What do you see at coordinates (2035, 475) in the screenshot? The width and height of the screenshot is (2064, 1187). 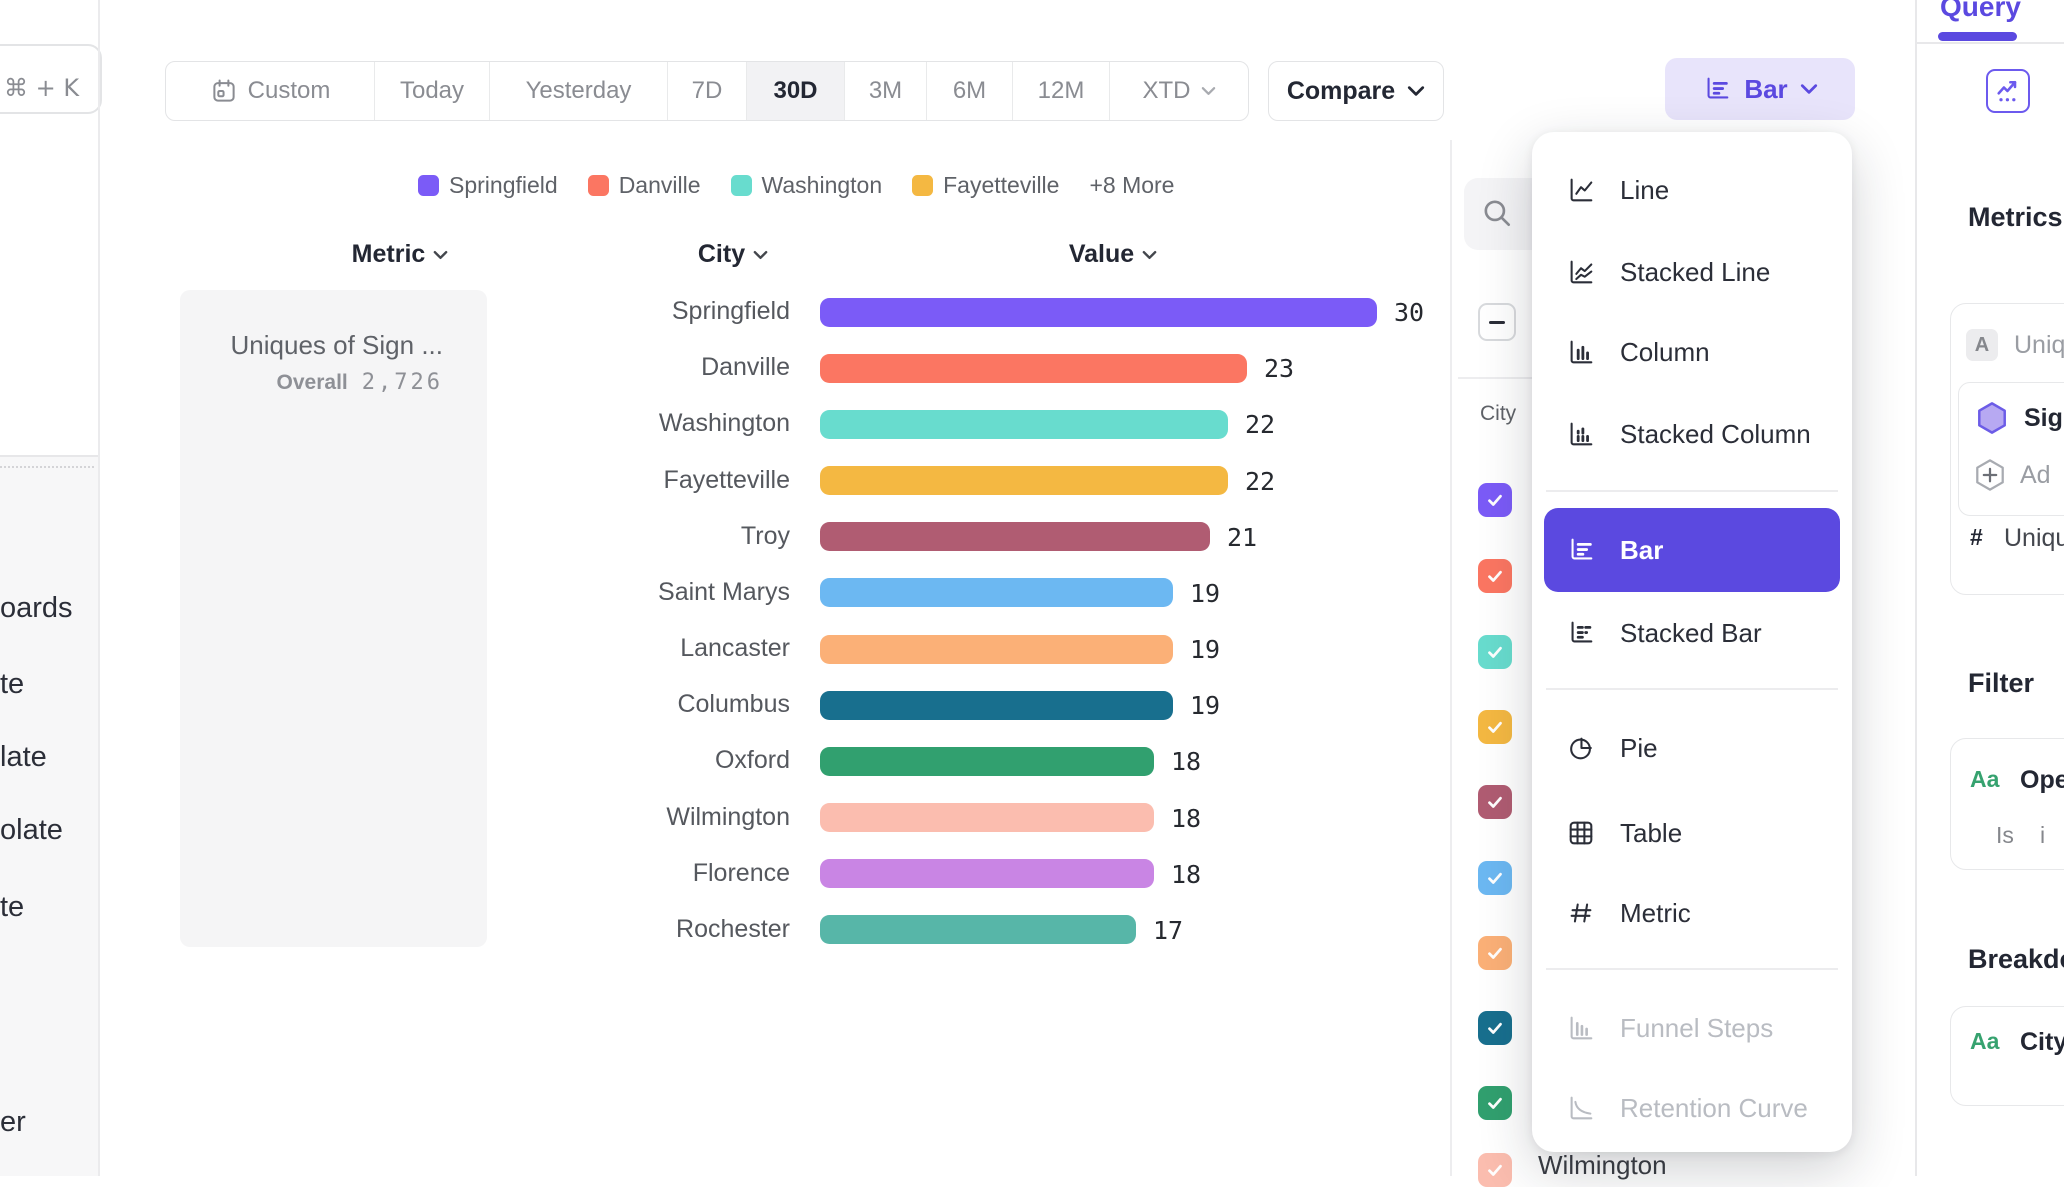 I see `add-item-label: Ad` at bounding box center [2035, 475].